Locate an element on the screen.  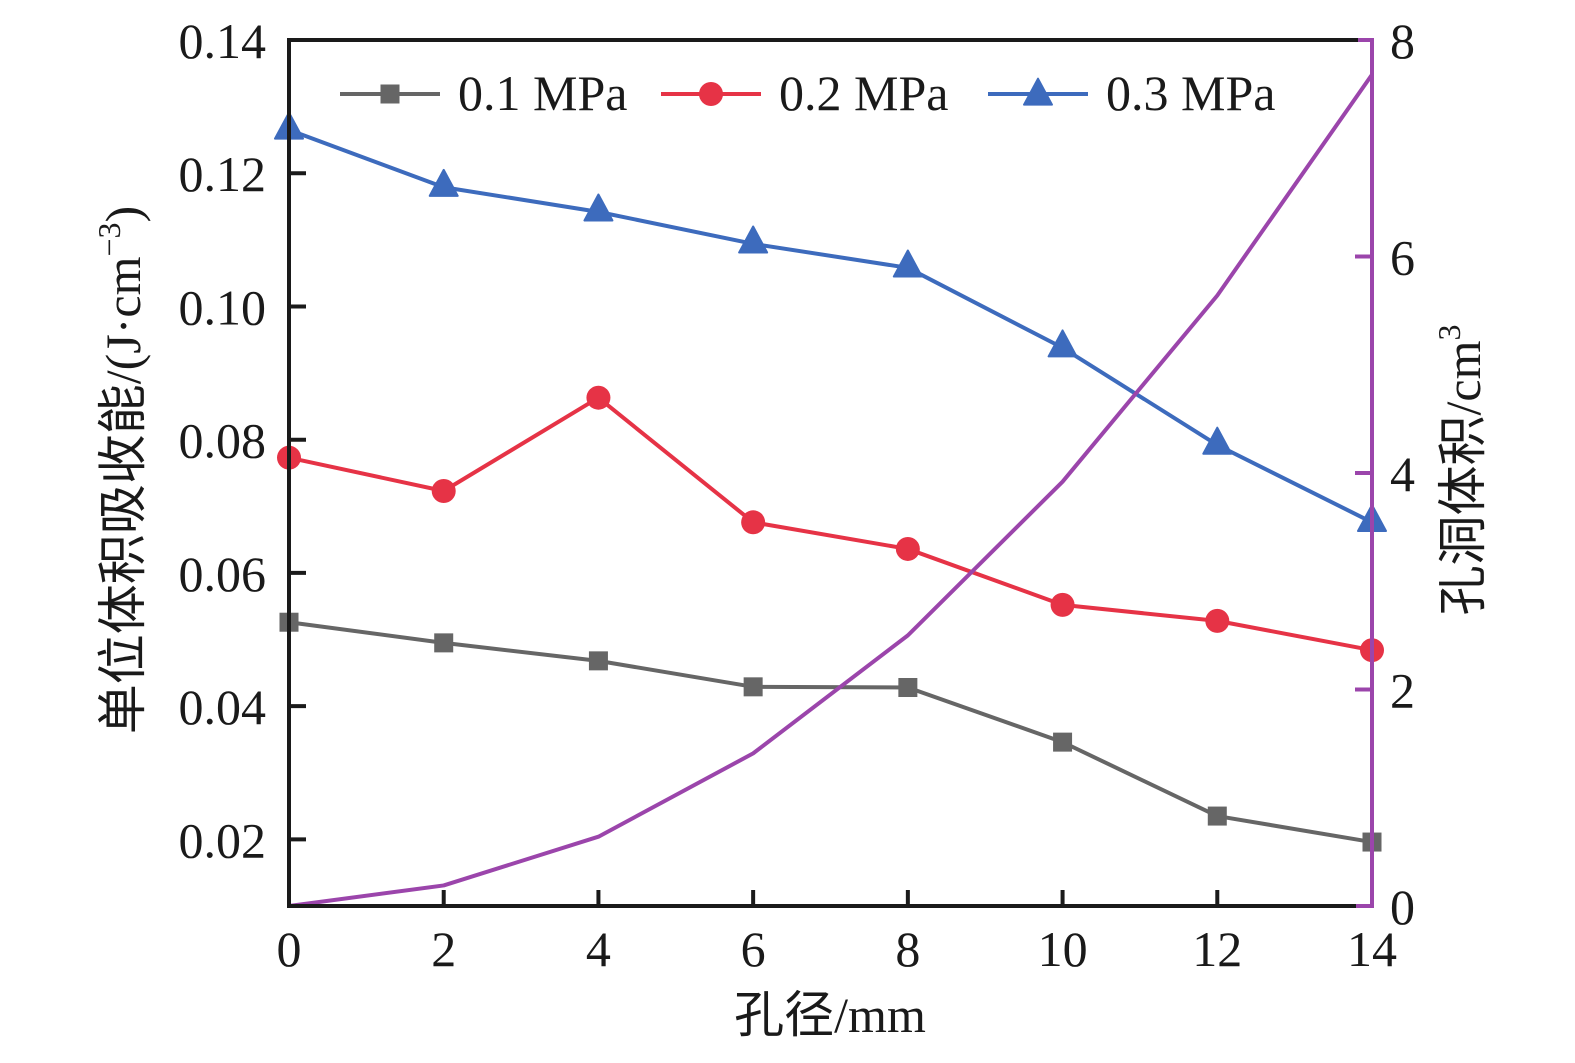
y-tick-label: 0.04 is located at coordinates (223, 707).